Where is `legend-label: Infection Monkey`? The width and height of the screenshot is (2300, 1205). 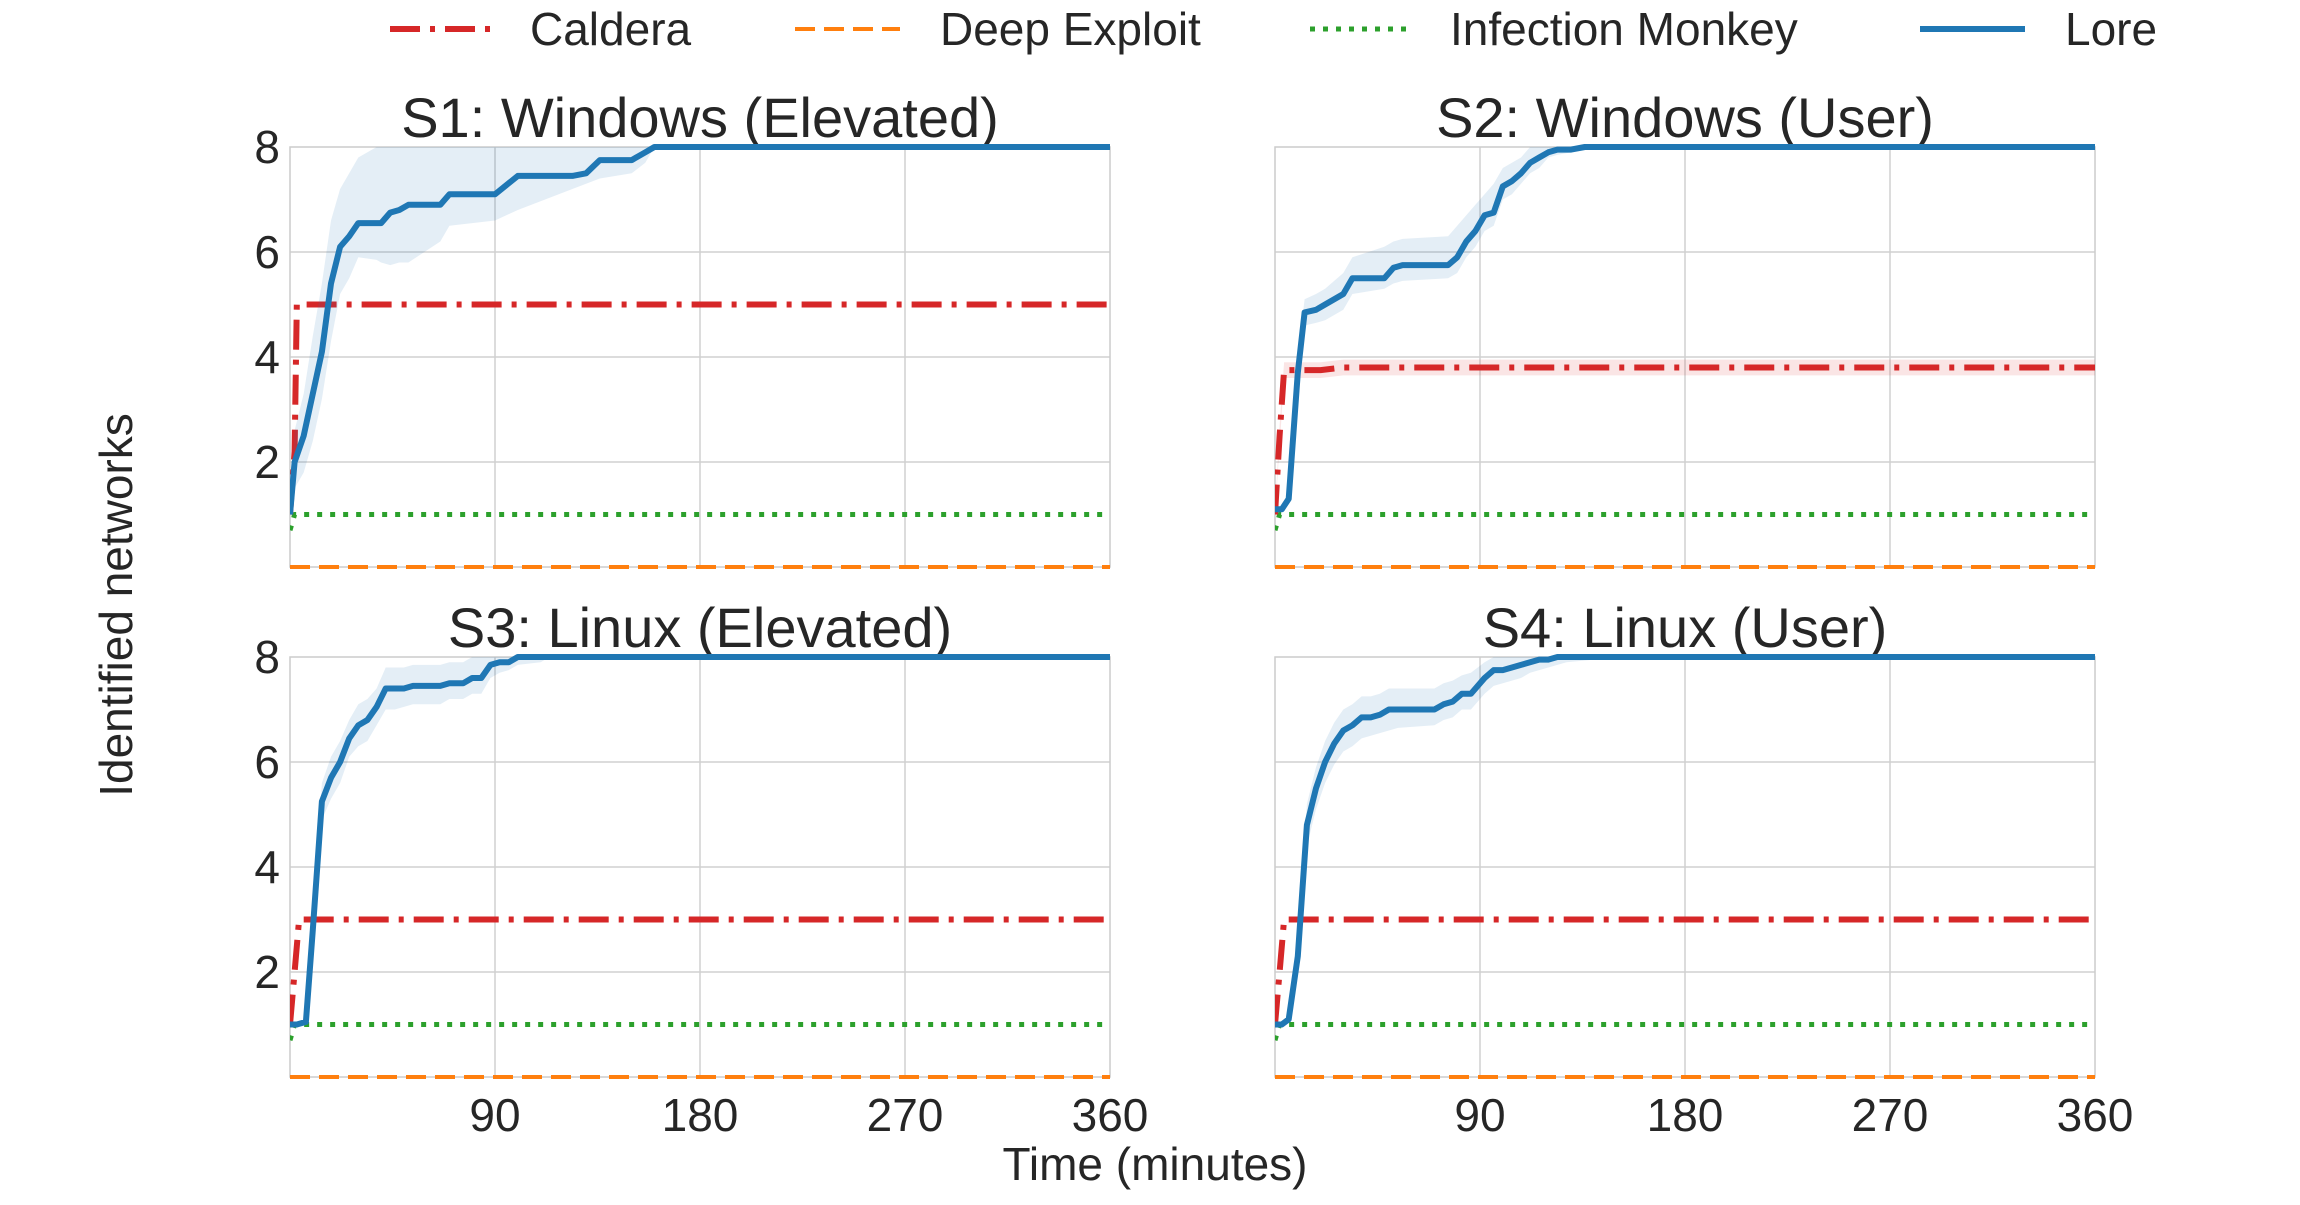 legend-label: Infection Monkey is located at coordinates (1624, 29).